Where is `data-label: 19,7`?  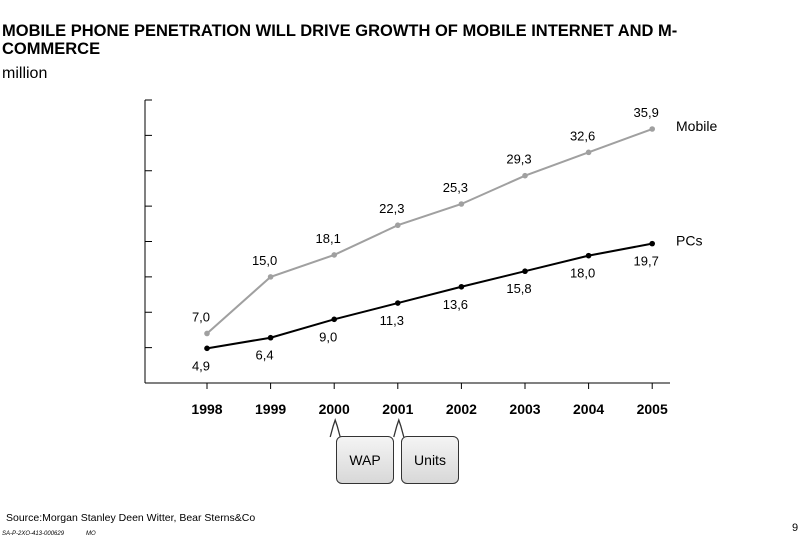 data-label: 19,7 is located at coordinates (646, 261).